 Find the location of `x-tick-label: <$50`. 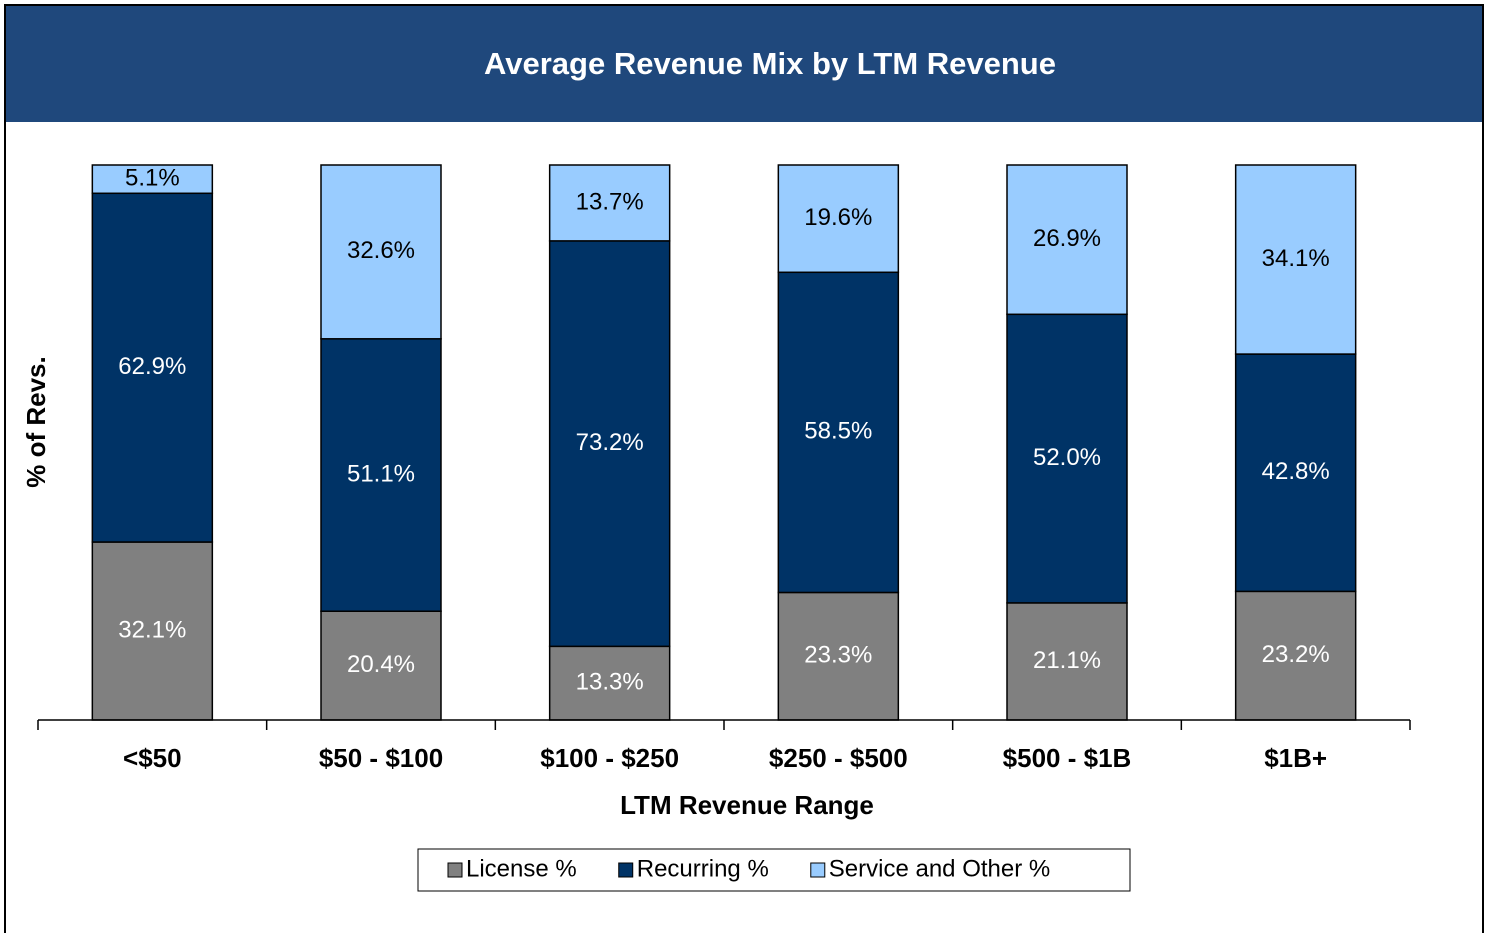

x-tick-label: <$50 is located at coordinates (152, 758).